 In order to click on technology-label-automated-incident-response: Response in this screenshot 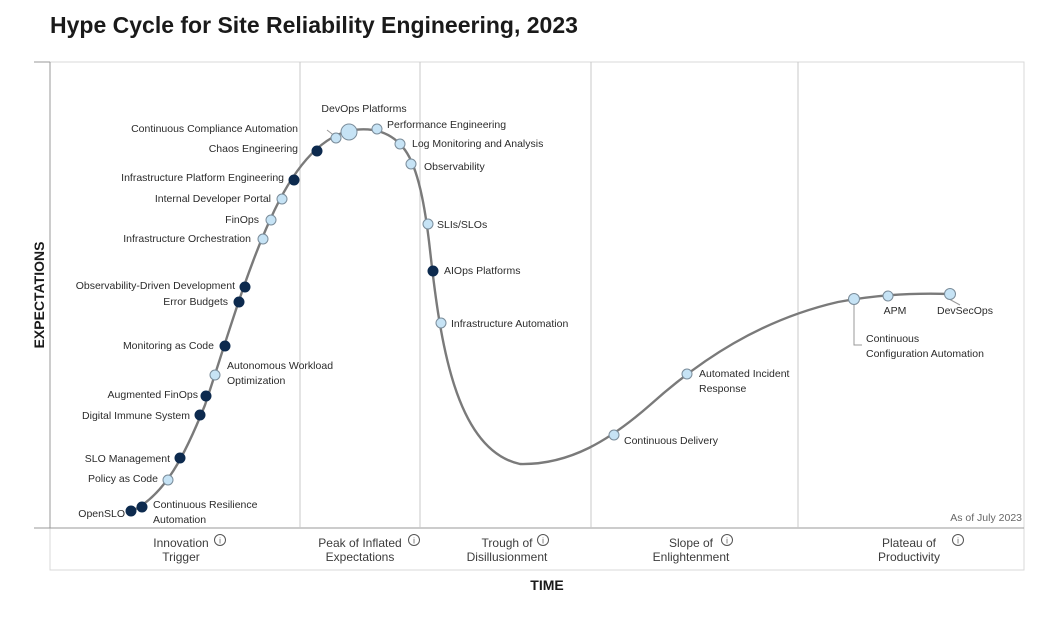, I will do `click(722, 389)`.